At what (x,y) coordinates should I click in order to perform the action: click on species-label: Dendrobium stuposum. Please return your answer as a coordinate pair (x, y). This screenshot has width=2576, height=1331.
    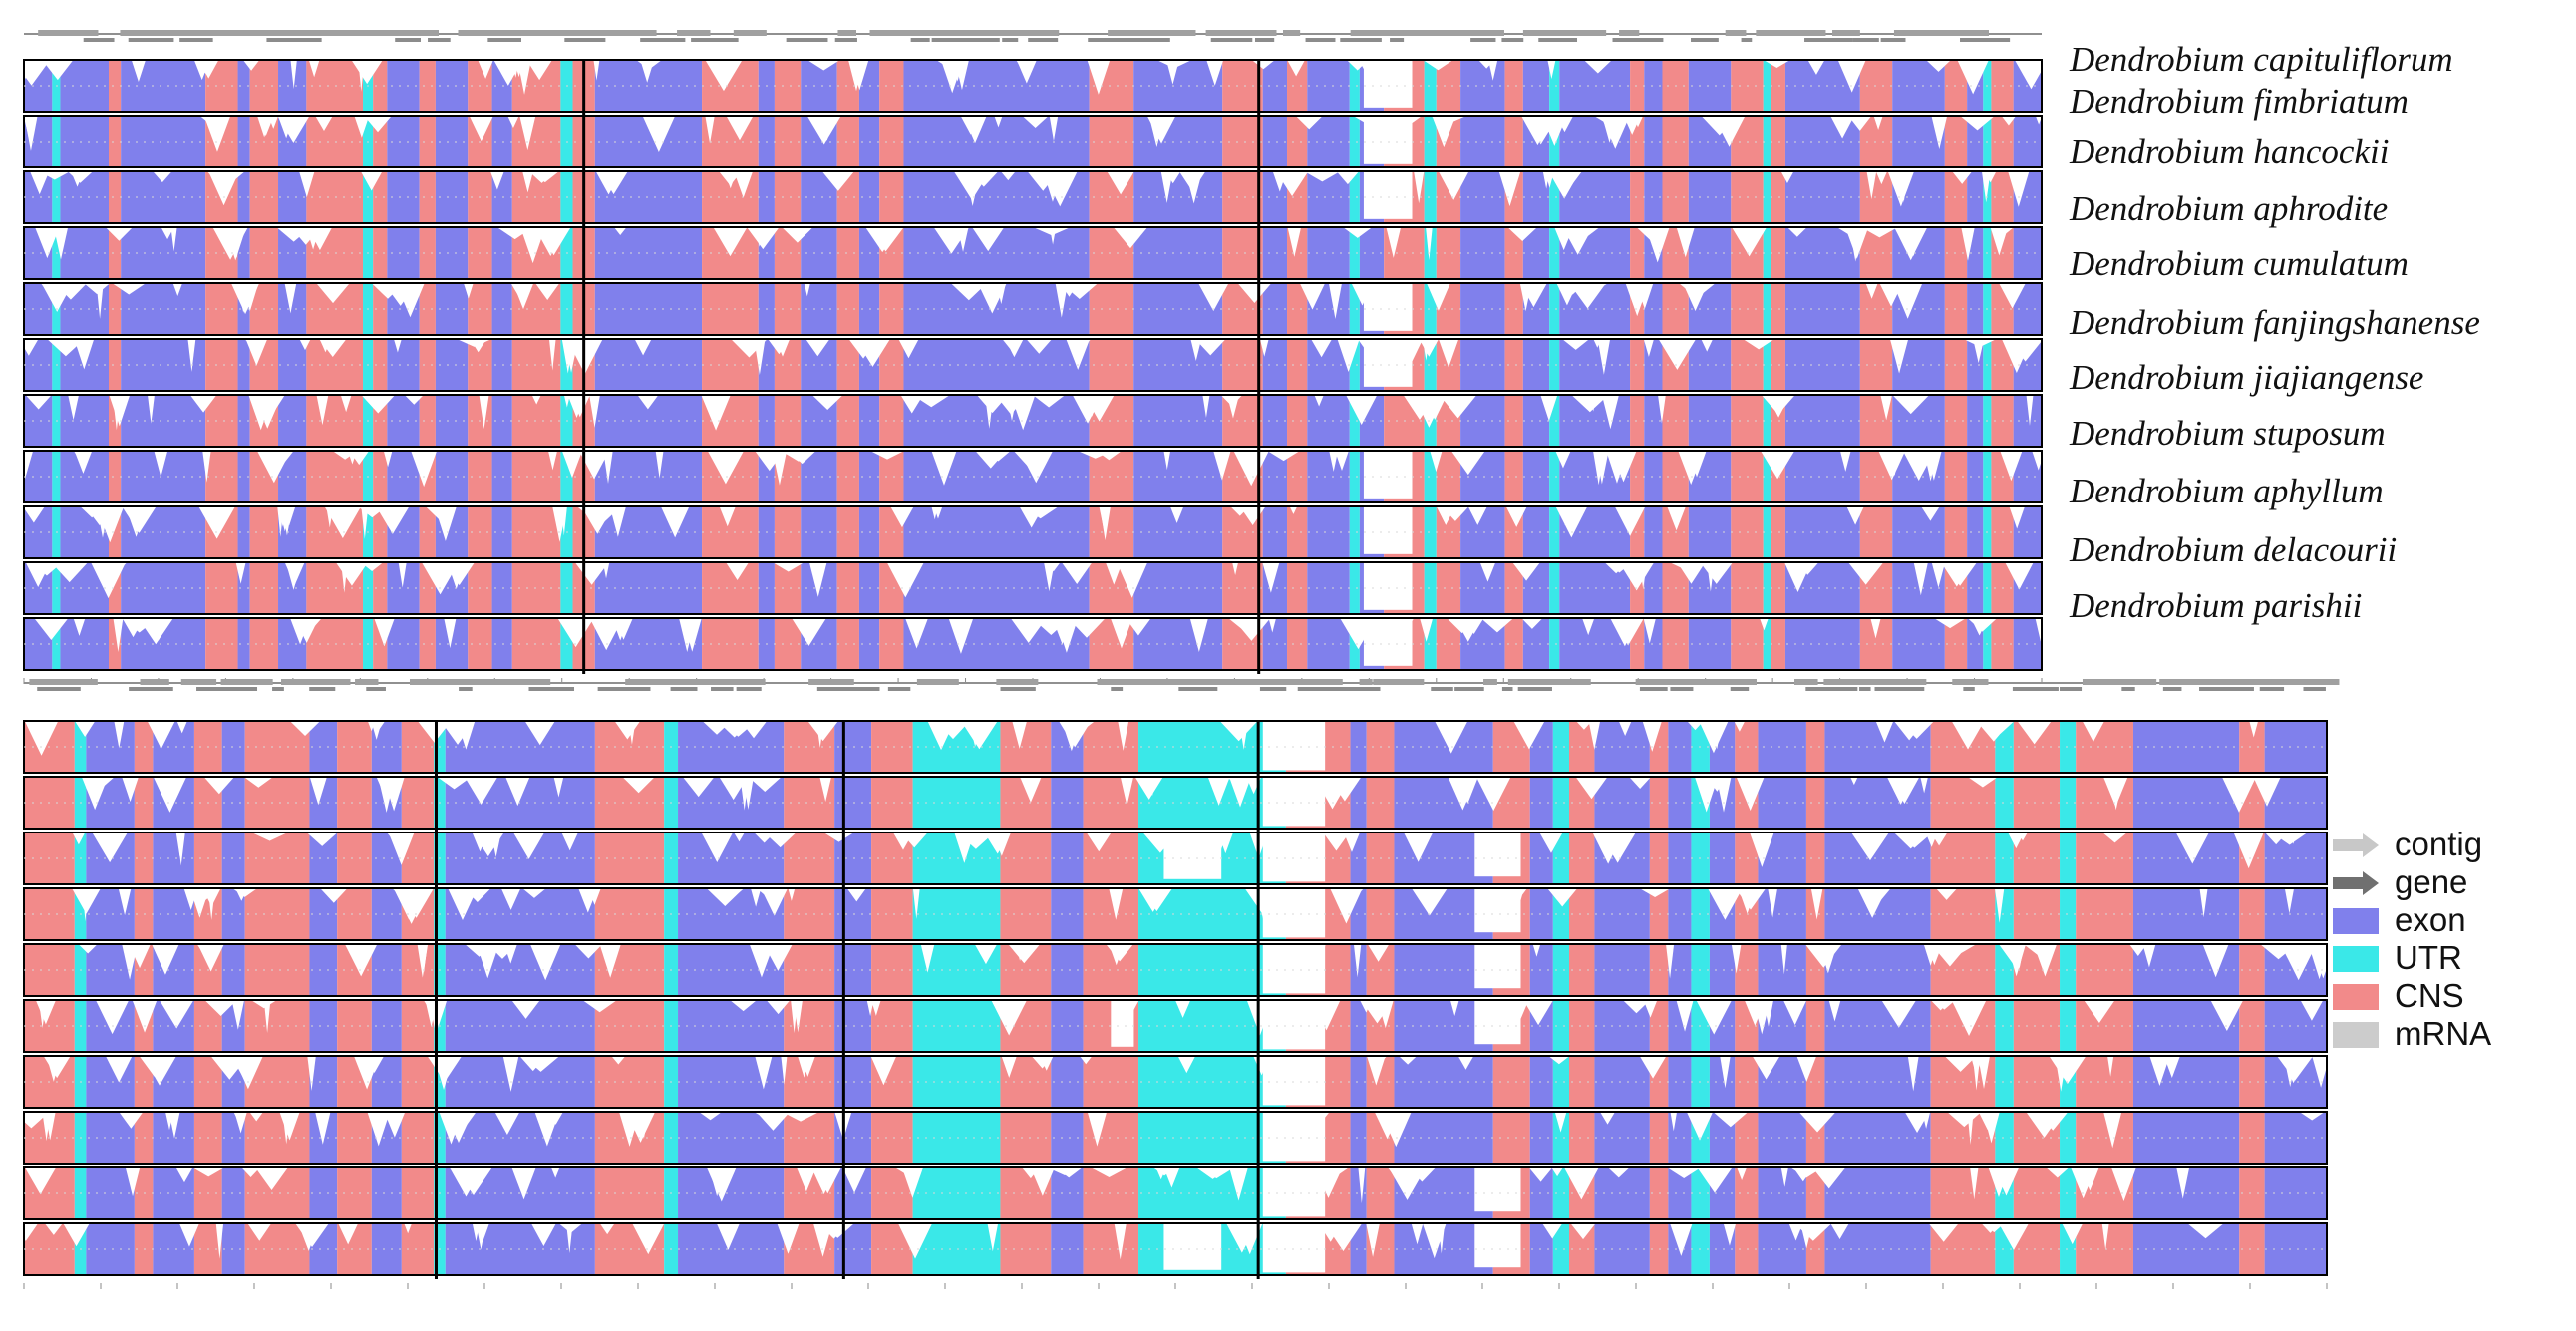
    Looking at the image, I should click on (2228, 433).